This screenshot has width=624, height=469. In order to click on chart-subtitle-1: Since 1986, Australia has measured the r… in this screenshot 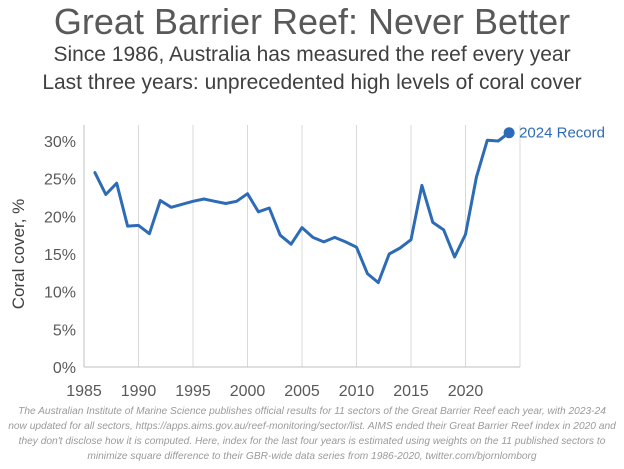, I will do `click(312, 54)`.